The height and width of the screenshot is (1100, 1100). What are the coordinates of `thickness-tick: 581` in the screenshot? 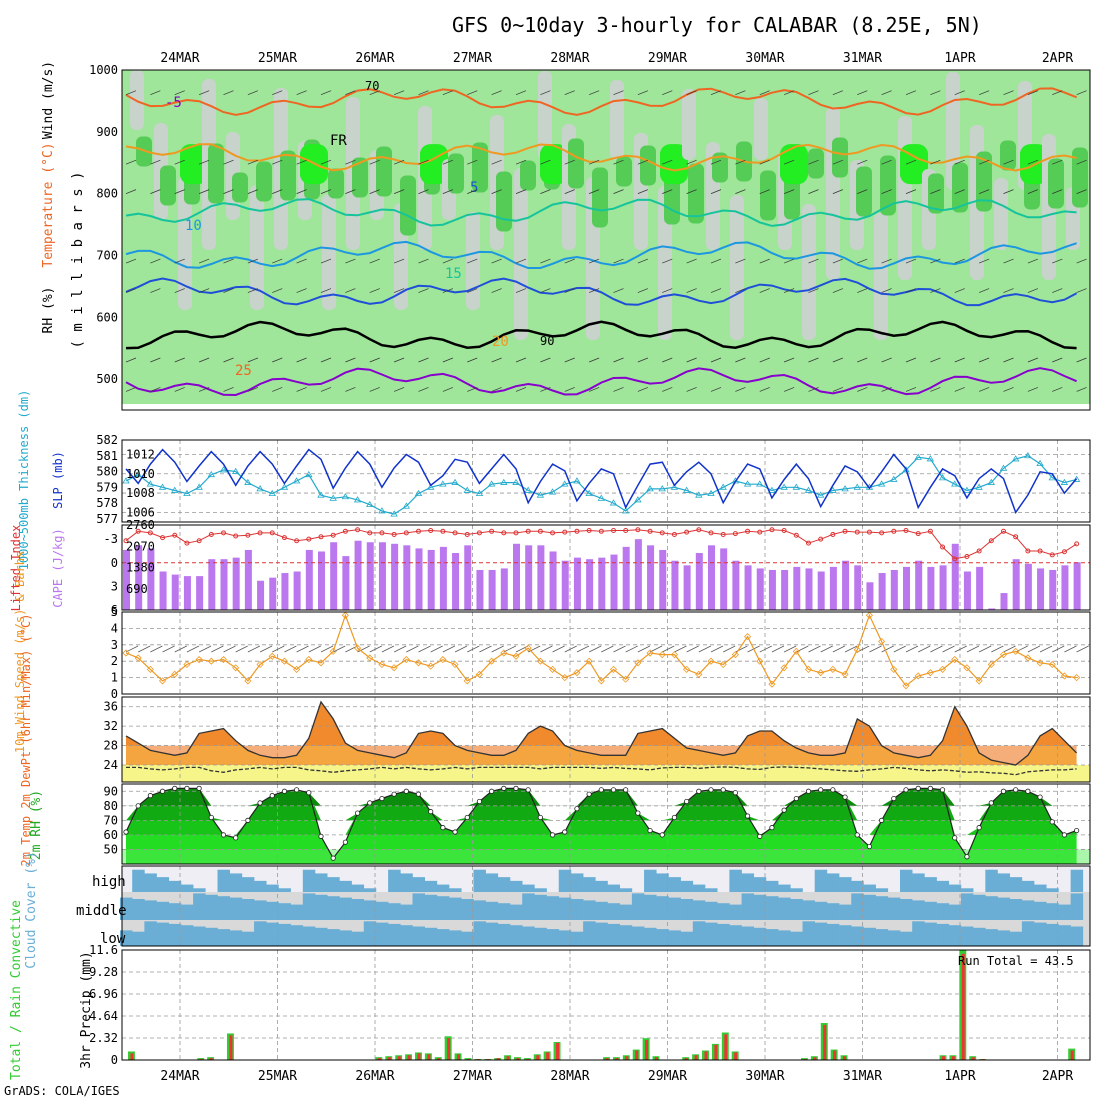 It's located at (107, 456).